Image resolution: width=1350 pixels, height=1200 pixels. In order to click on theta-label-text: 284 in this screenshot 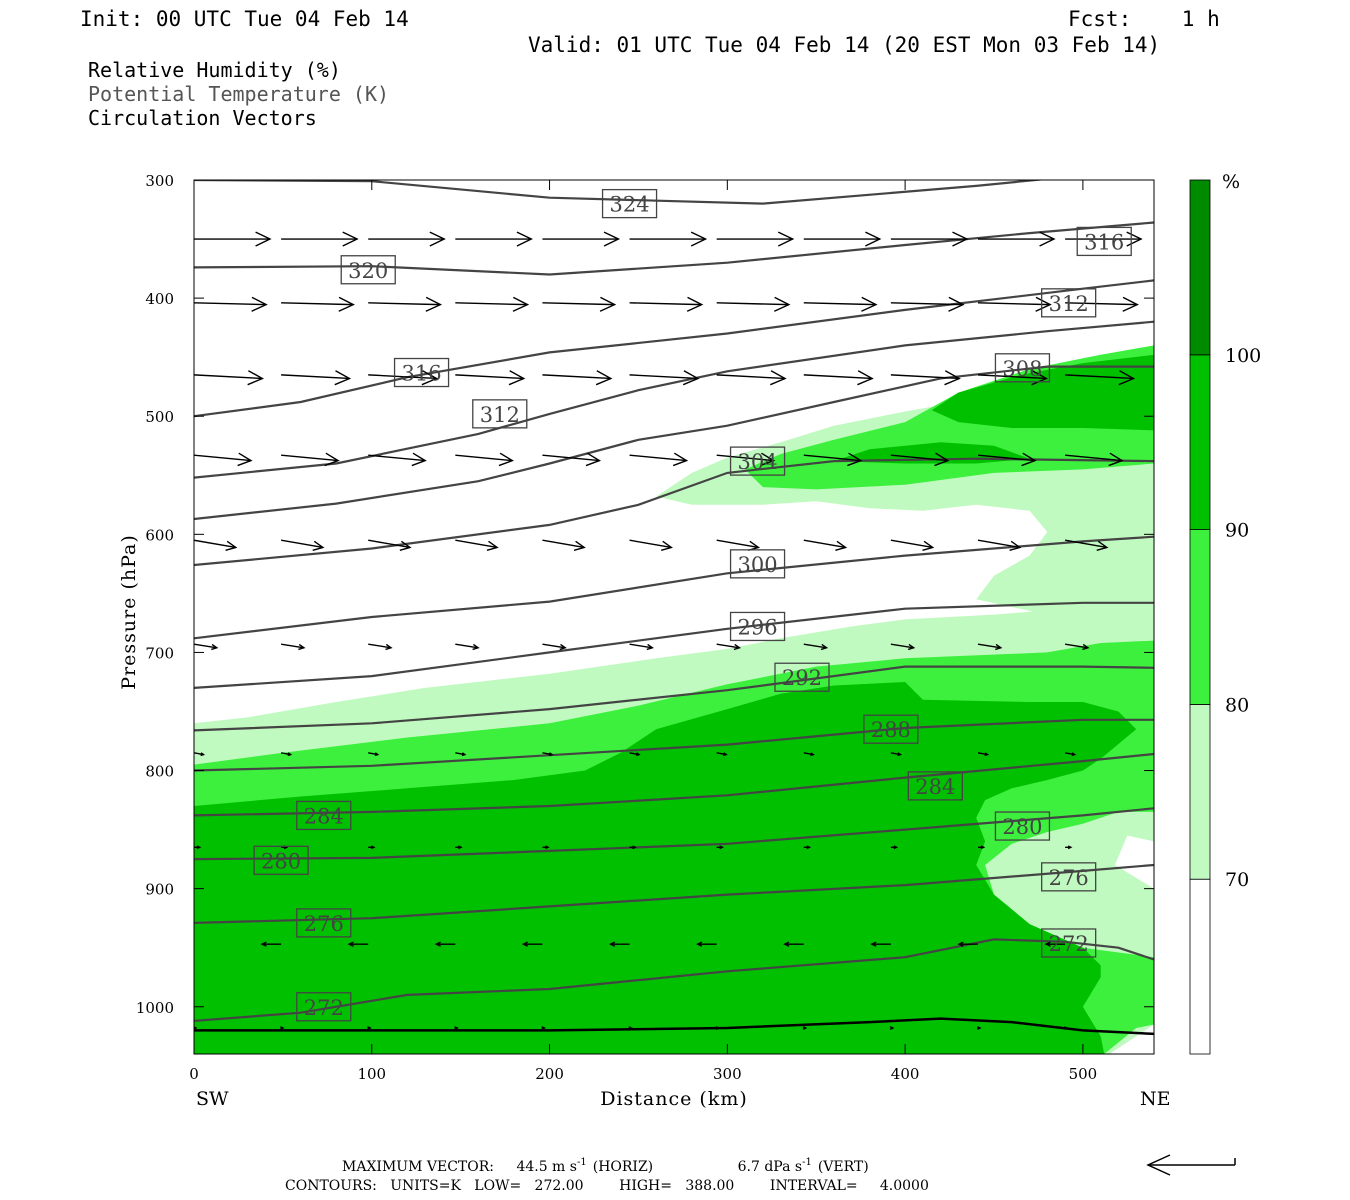, I will do `click(935, 787)`.